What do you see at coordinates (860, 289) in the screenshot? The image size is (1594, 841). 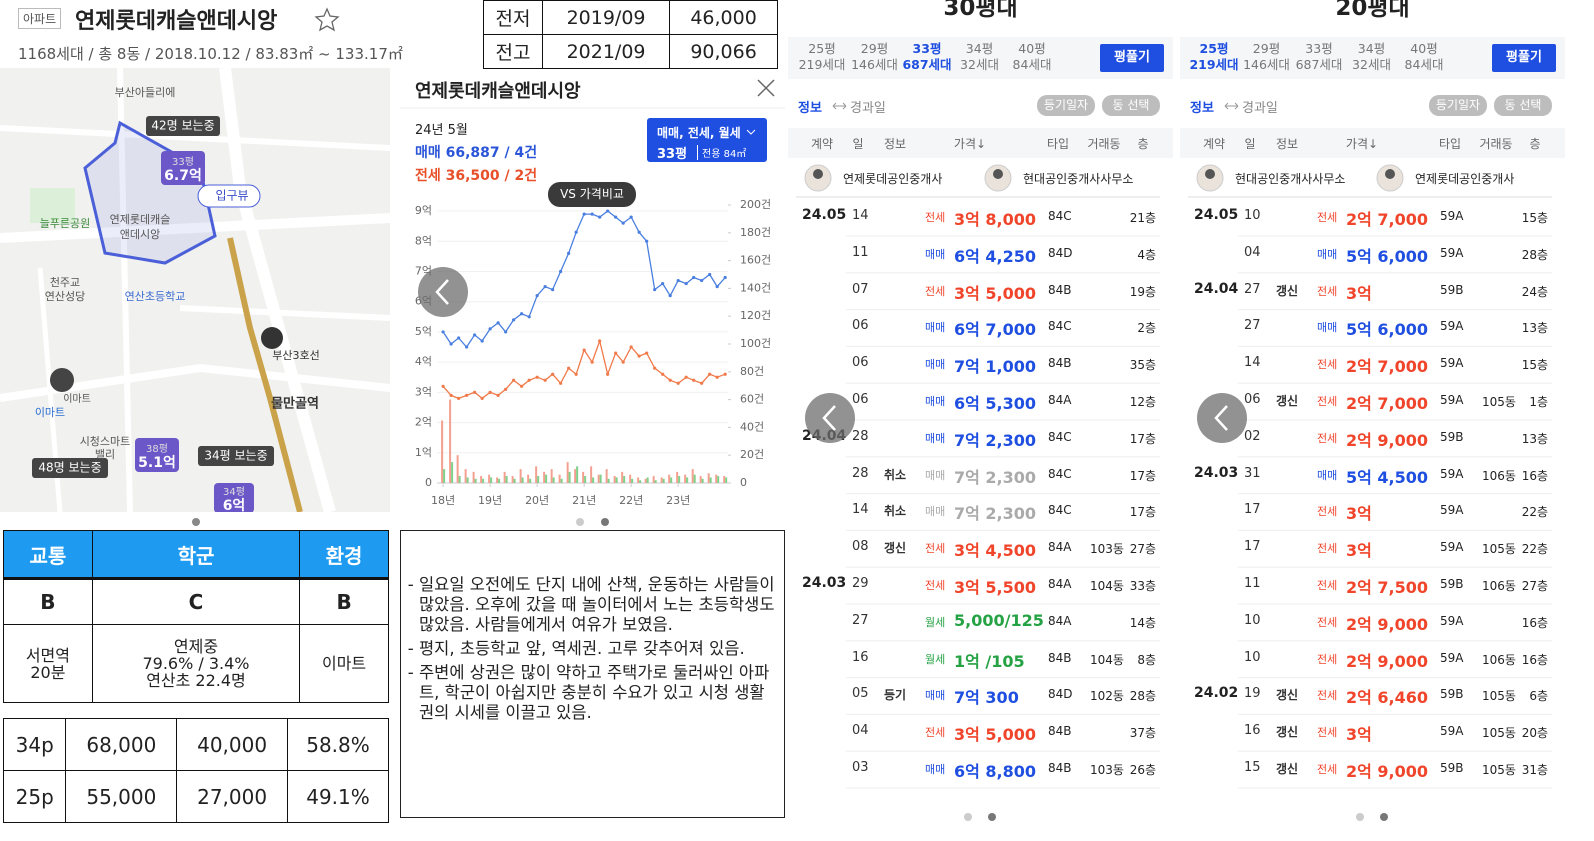 I see `contract-day: 07` at bounding box center [860, 289].